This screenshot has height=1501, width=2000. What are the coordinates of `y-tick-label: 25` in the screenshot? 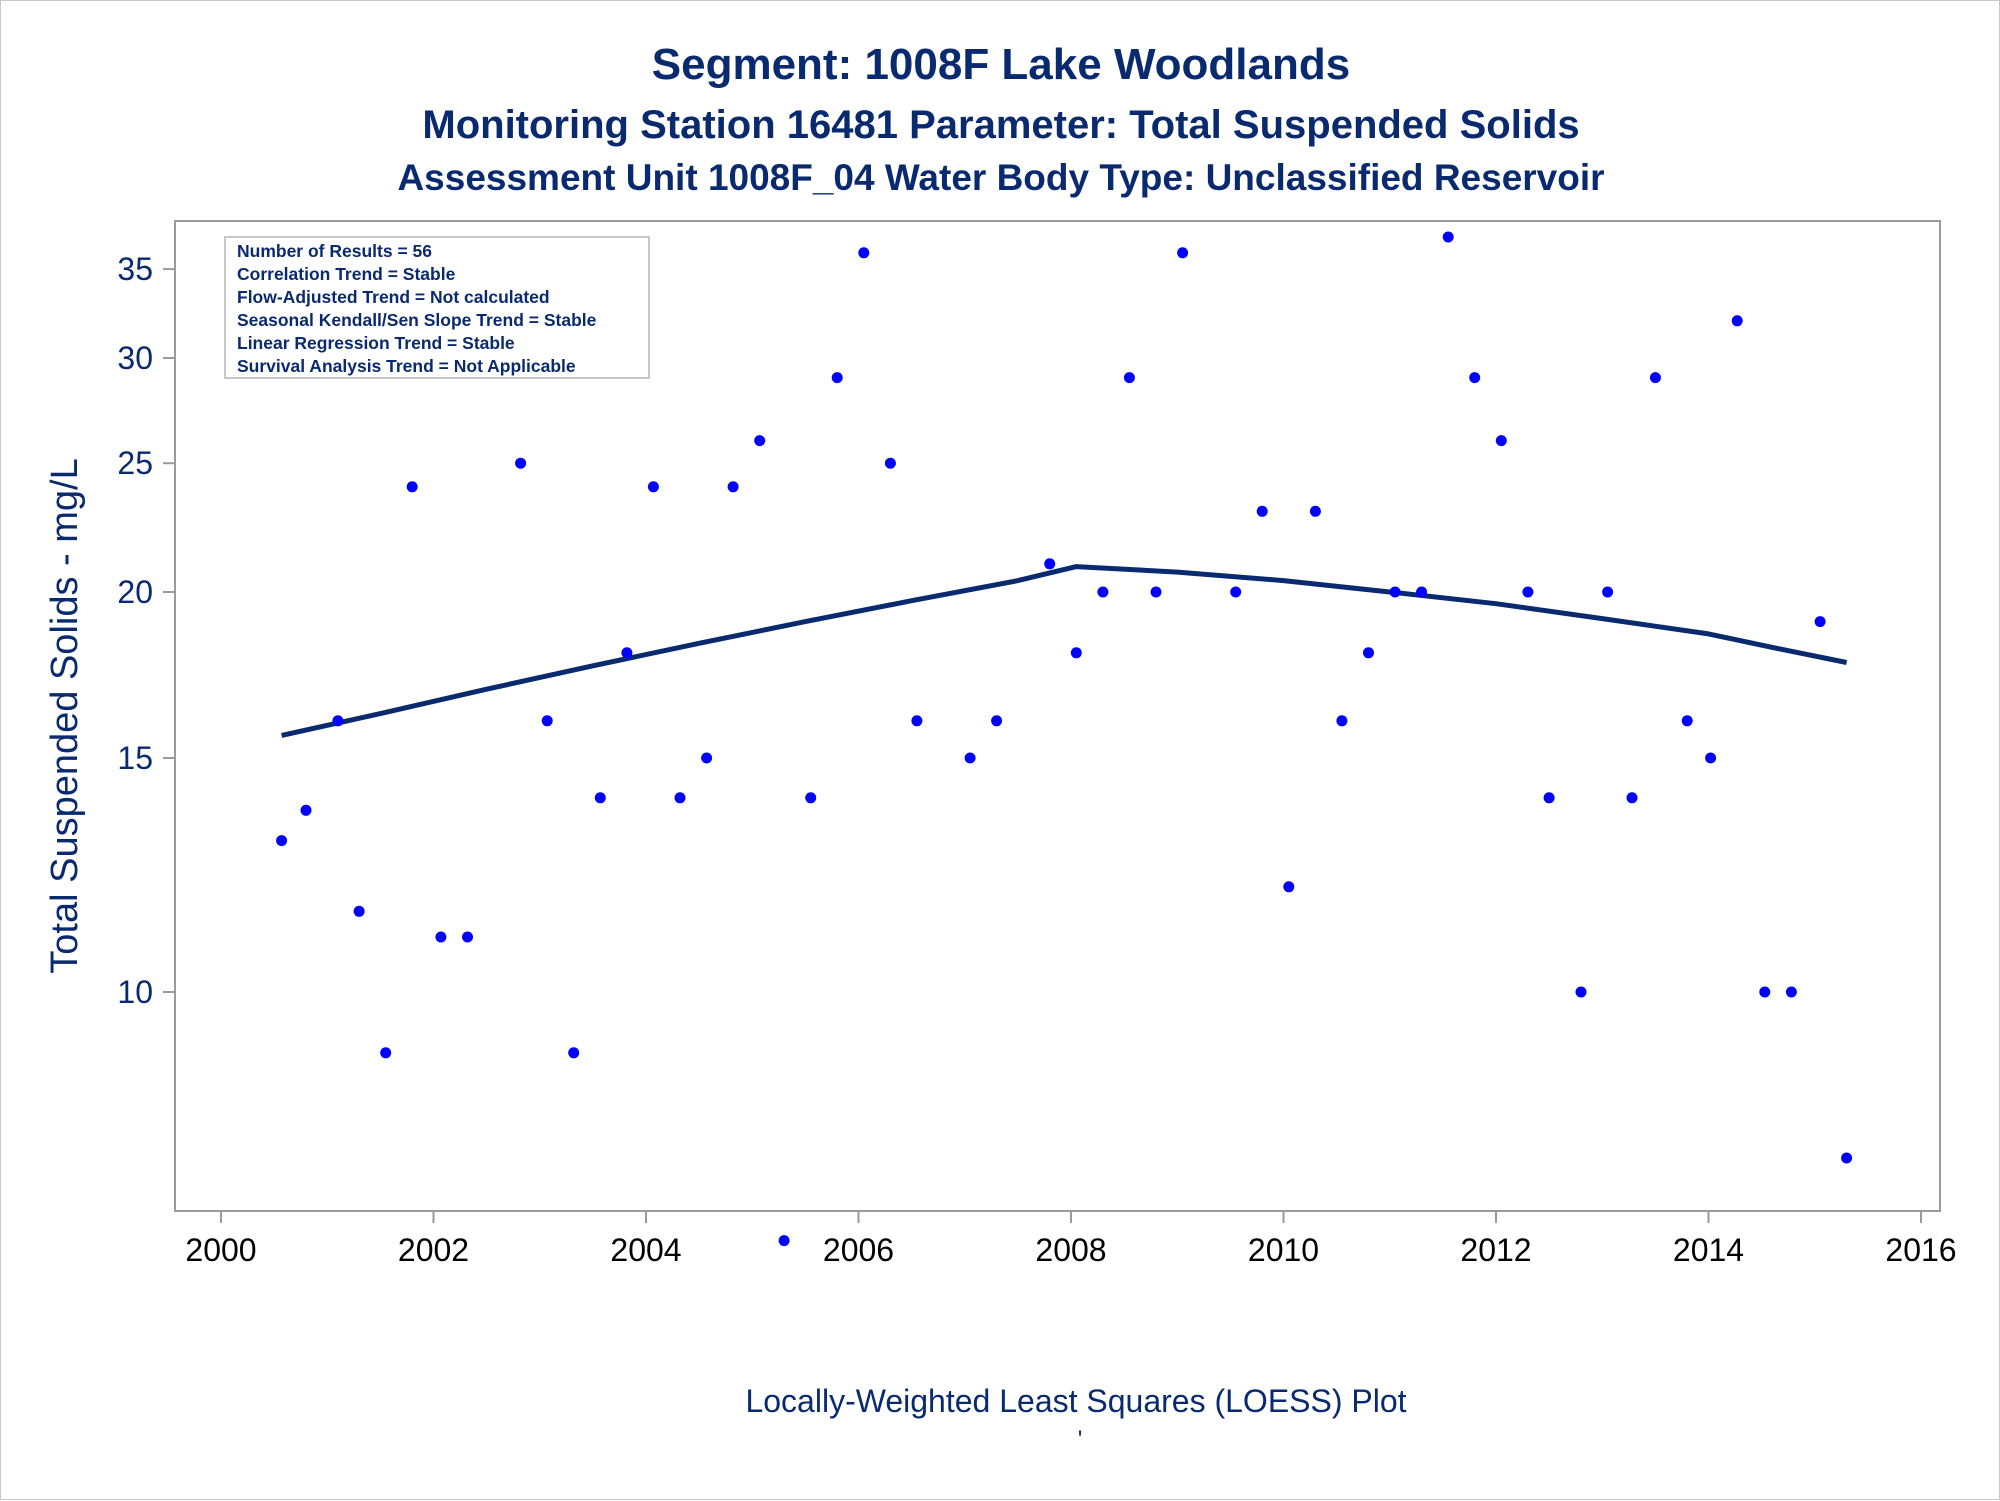 It's located at (135, 463).